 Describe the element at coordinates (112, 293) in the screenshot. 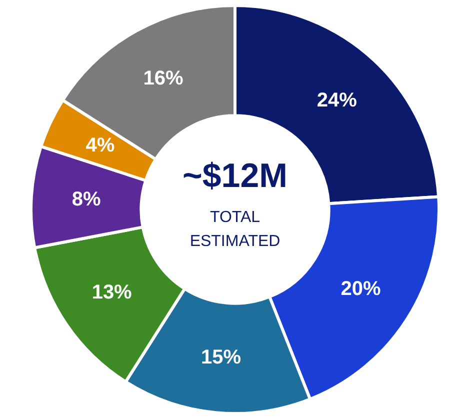

I see `data-label: 13%` at that location.